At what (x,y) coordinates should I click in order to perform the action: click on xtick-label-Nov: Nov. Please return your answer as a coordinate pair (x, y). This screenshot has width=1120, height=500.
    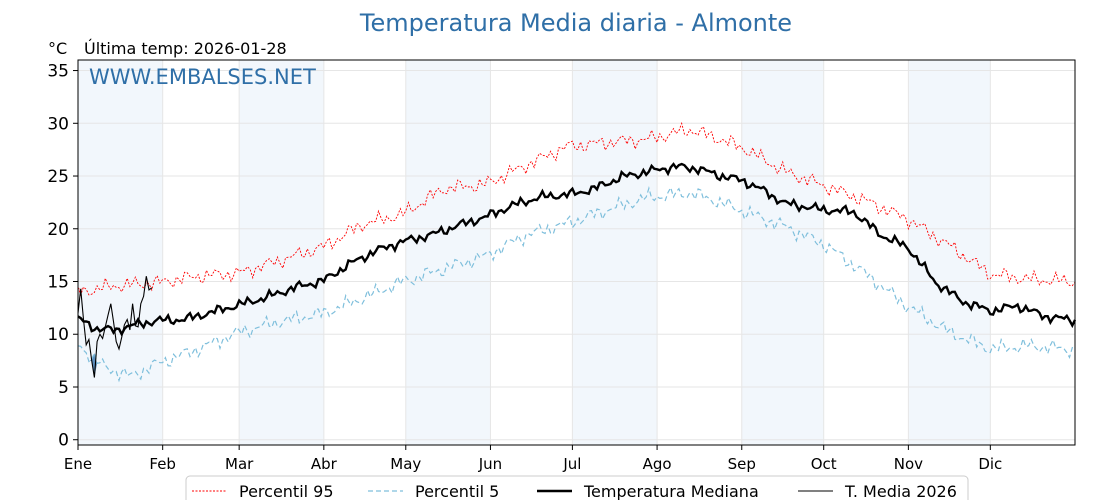
    Looking at the image, I should click on (908, 464).